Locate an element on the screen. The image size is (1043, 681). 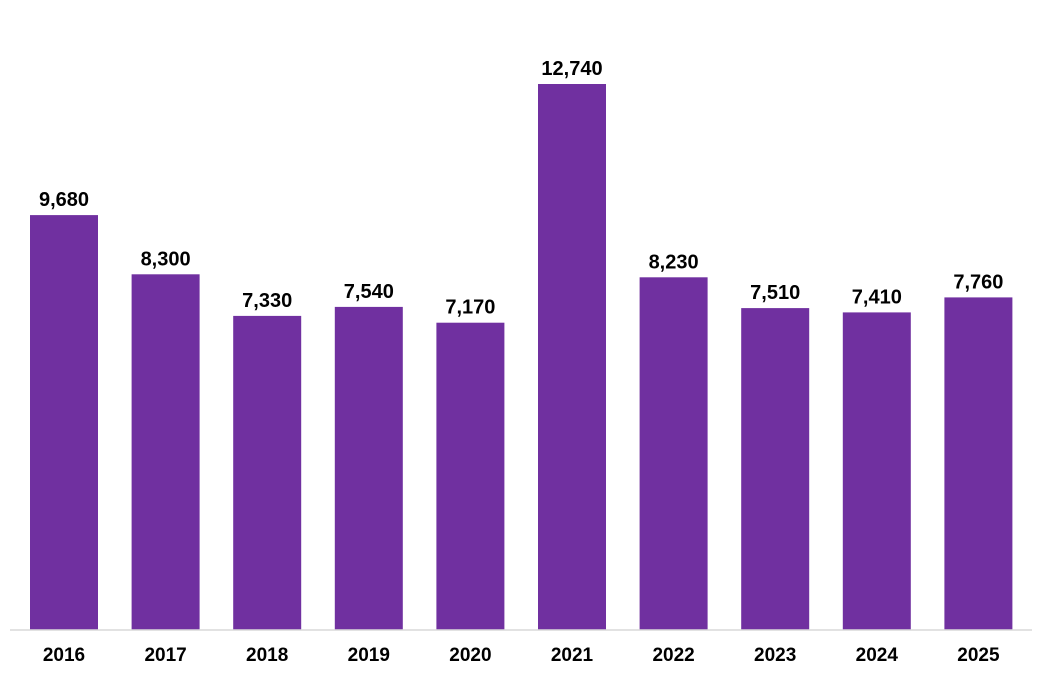
x-tick-label-2021: 2021 is located at coordinates (572, 655).